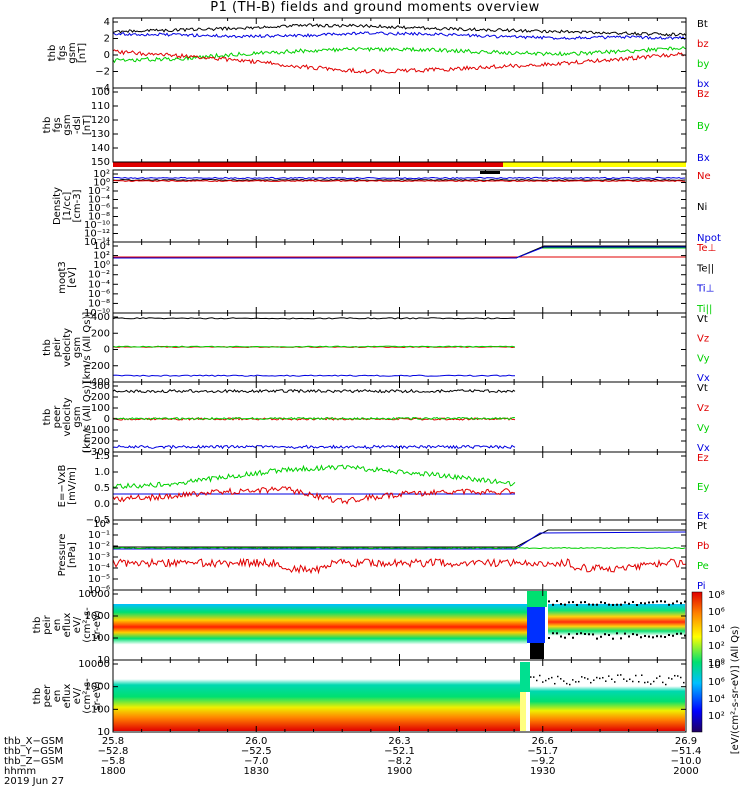  What do you see at coordinates (107, 22) in the screenshot?
I see `fgs-ytick-label: 4` at bounding box center [107, 22].